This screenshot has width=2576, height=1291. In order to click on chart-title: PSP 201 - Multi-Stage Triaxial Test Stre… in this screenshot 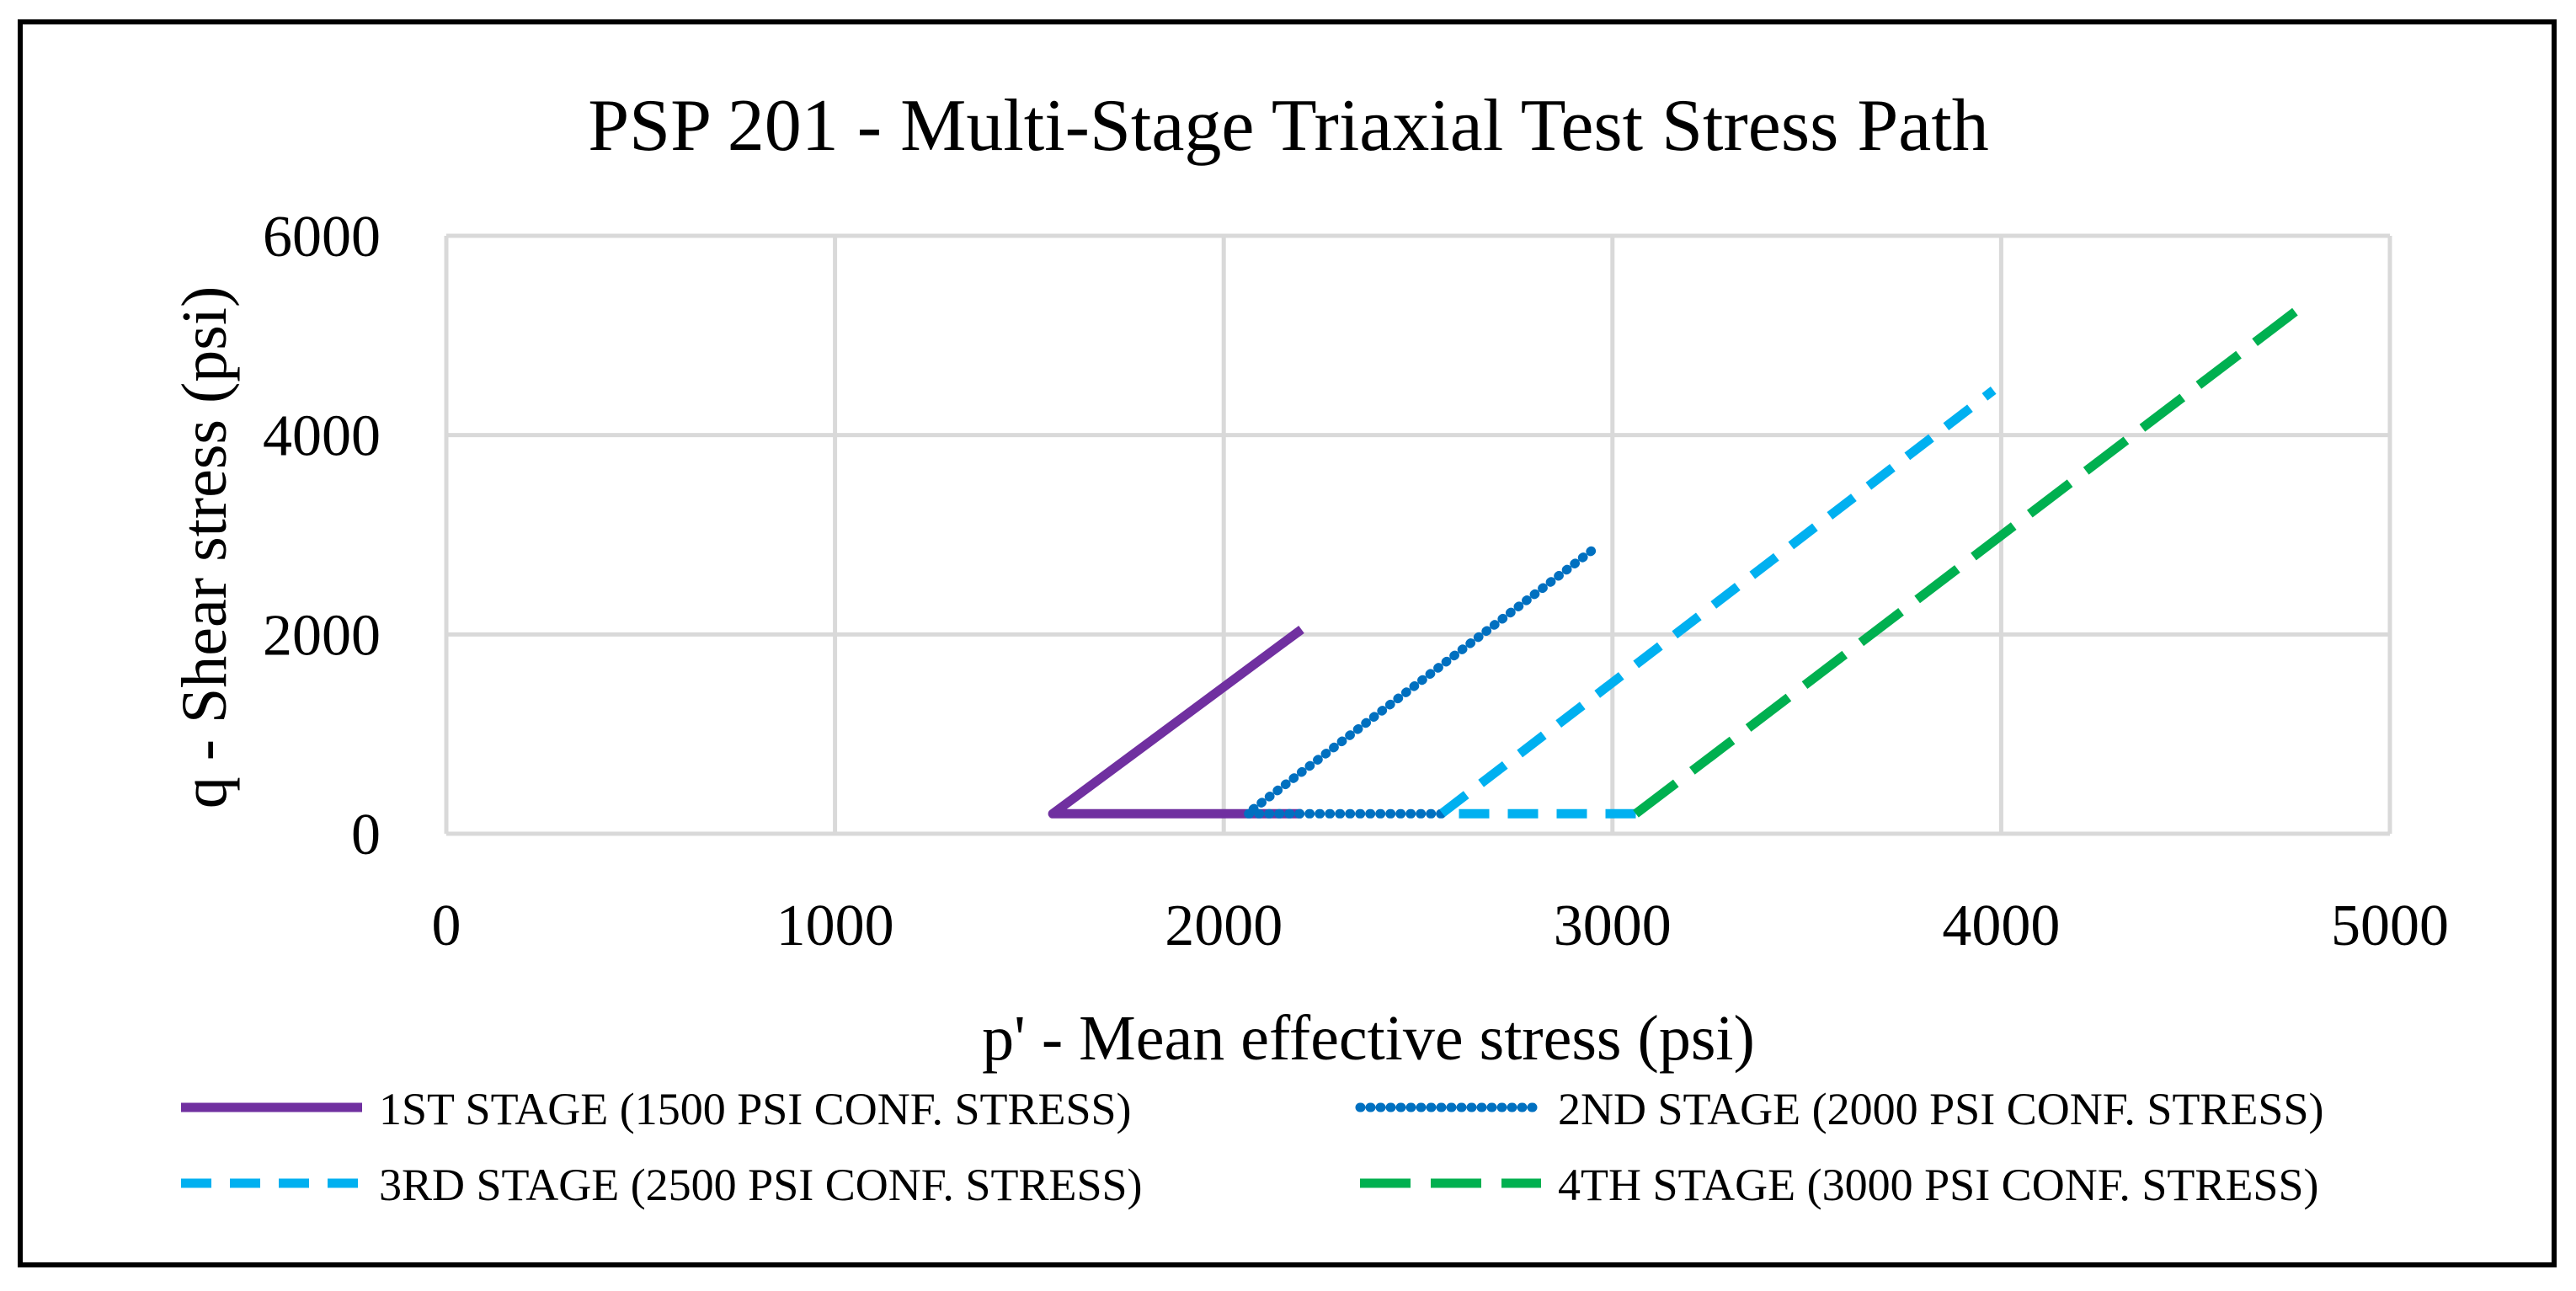, I will do `click(1288, 126)`.